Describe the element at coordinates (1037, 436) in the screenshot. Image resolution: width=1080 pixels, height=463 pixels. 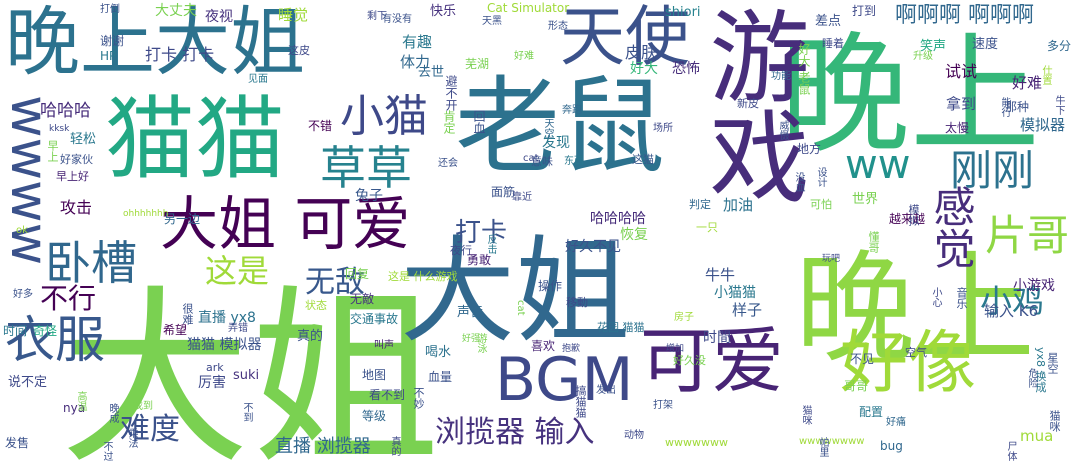
I see `cloud-word: mua` at that location.